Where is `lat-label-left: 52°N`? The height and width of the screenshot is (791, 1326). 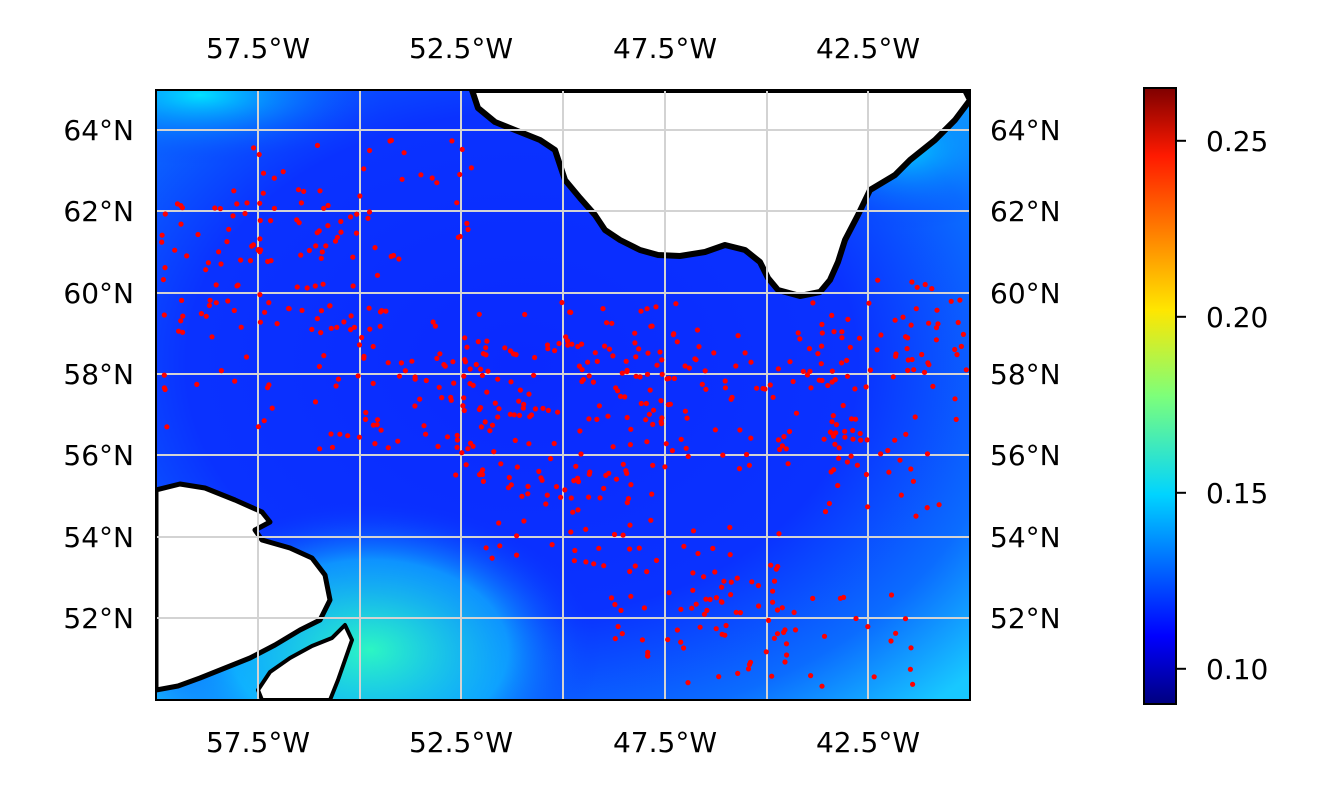 lat-label-left: 52°N is located at coordinates (98, 618).